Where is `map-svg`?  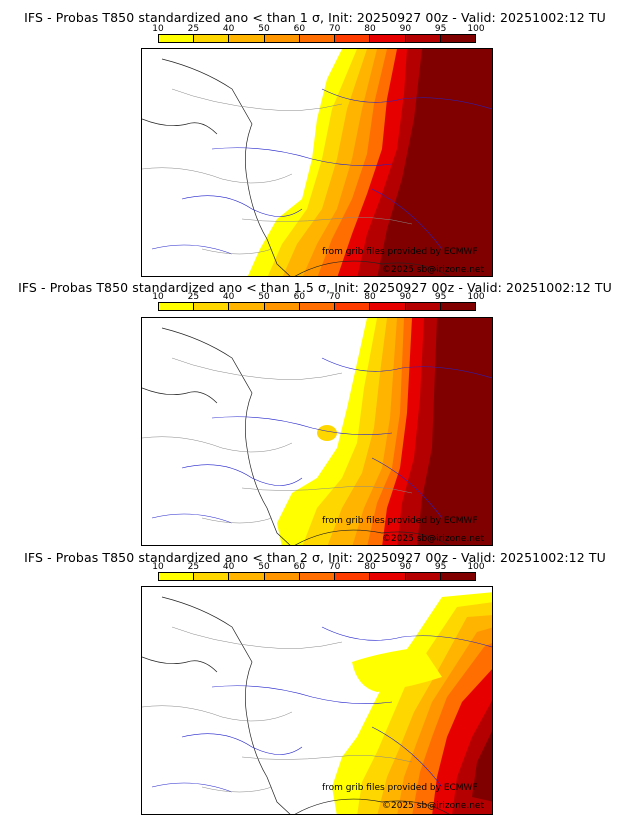
map-svg is located at coordinates (317, 703).